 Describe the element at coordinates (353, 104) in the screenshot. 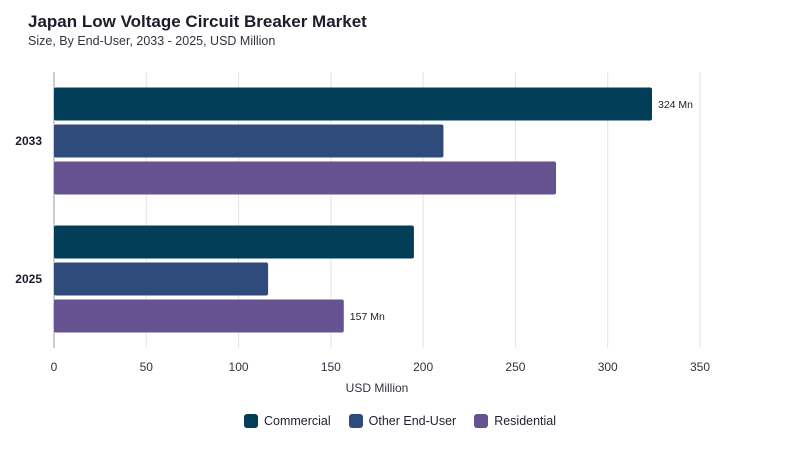

I see `bar-commercial-2033` at that location.